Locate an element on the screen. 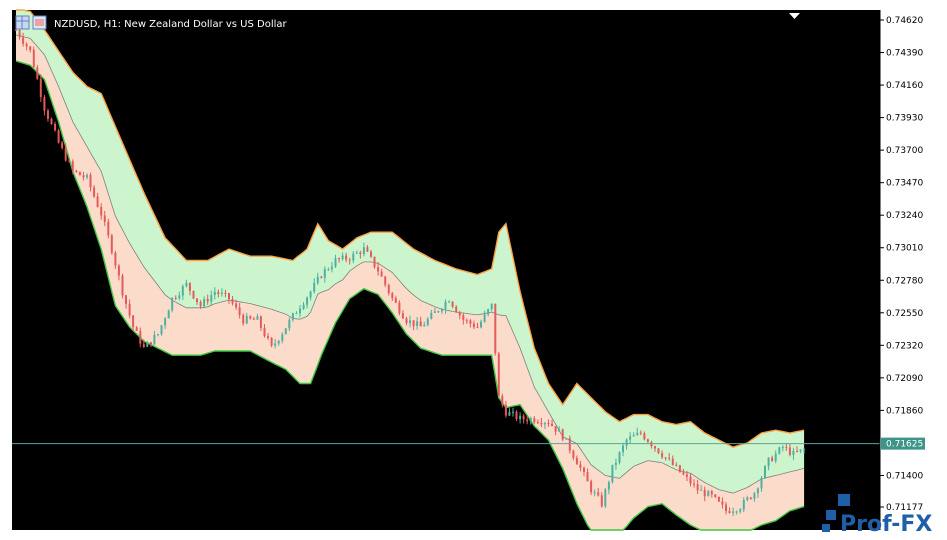  current-price-tag: 0.71625 is located at coordinates (903, 443).